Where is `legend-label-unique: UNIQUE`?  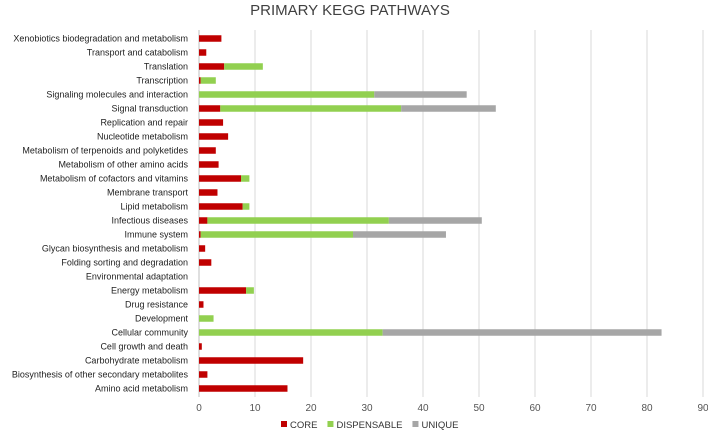 legend-label-unique: UNIQUE is located at coordinates (439, 425).